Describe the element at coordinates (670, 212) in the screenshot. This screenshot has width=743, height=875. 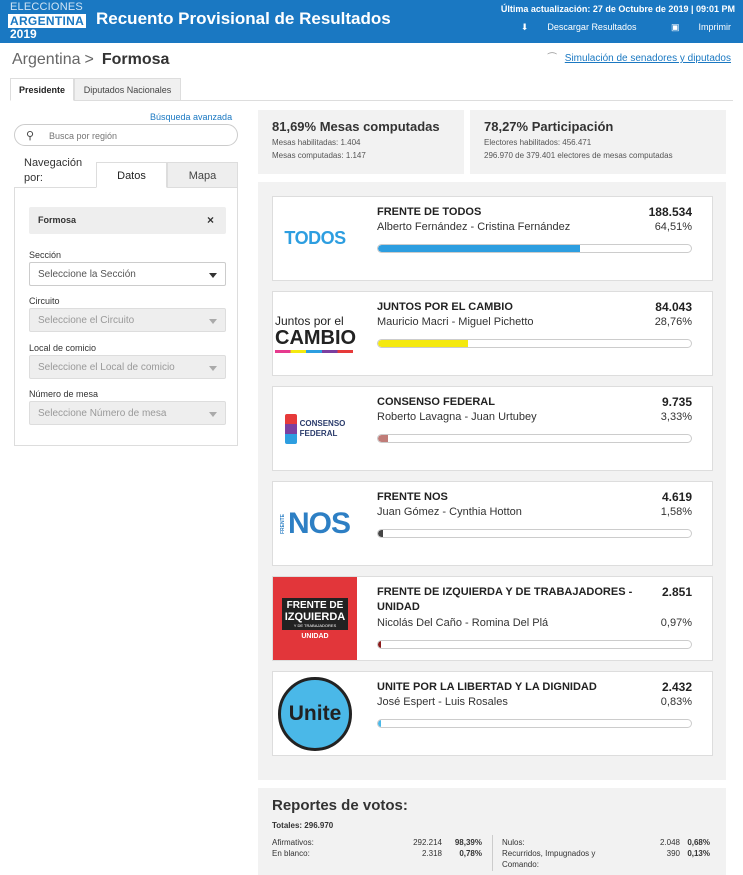
I see `party-votes: 188.534` at that location.